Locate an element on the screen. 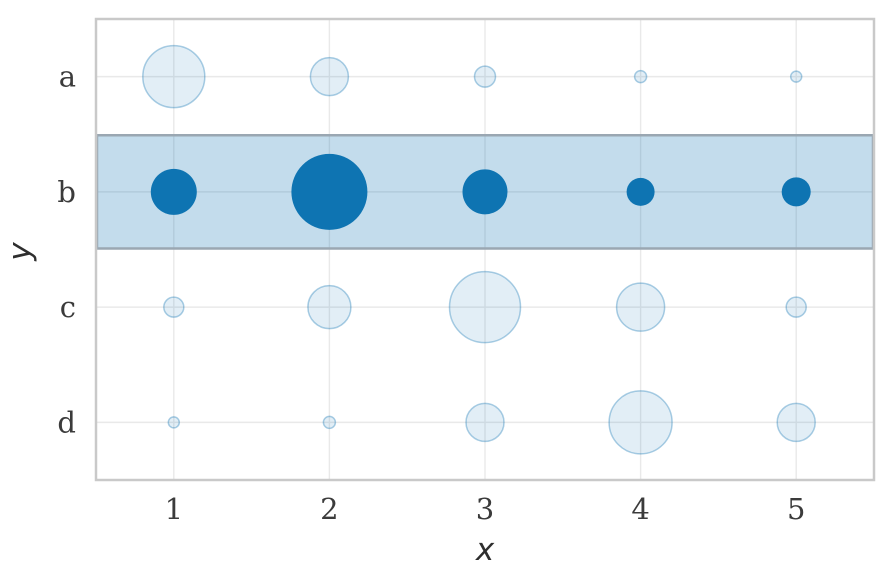 This screenshot has width=891, height=587. y-tick-label-c: c is located at coordinates (68, 307).